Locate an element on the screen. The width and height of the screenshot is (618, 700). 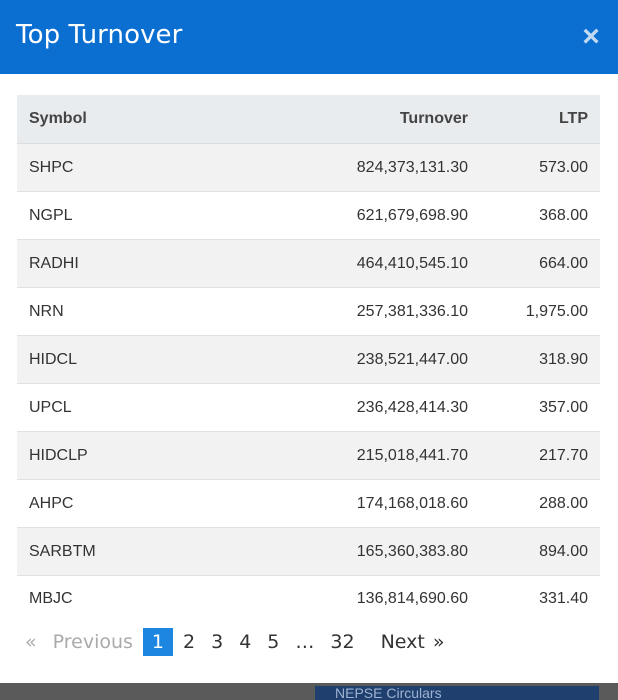
table-row: SARBTM 165,360,383.80 894.00 is located at coordinates (308, 551).